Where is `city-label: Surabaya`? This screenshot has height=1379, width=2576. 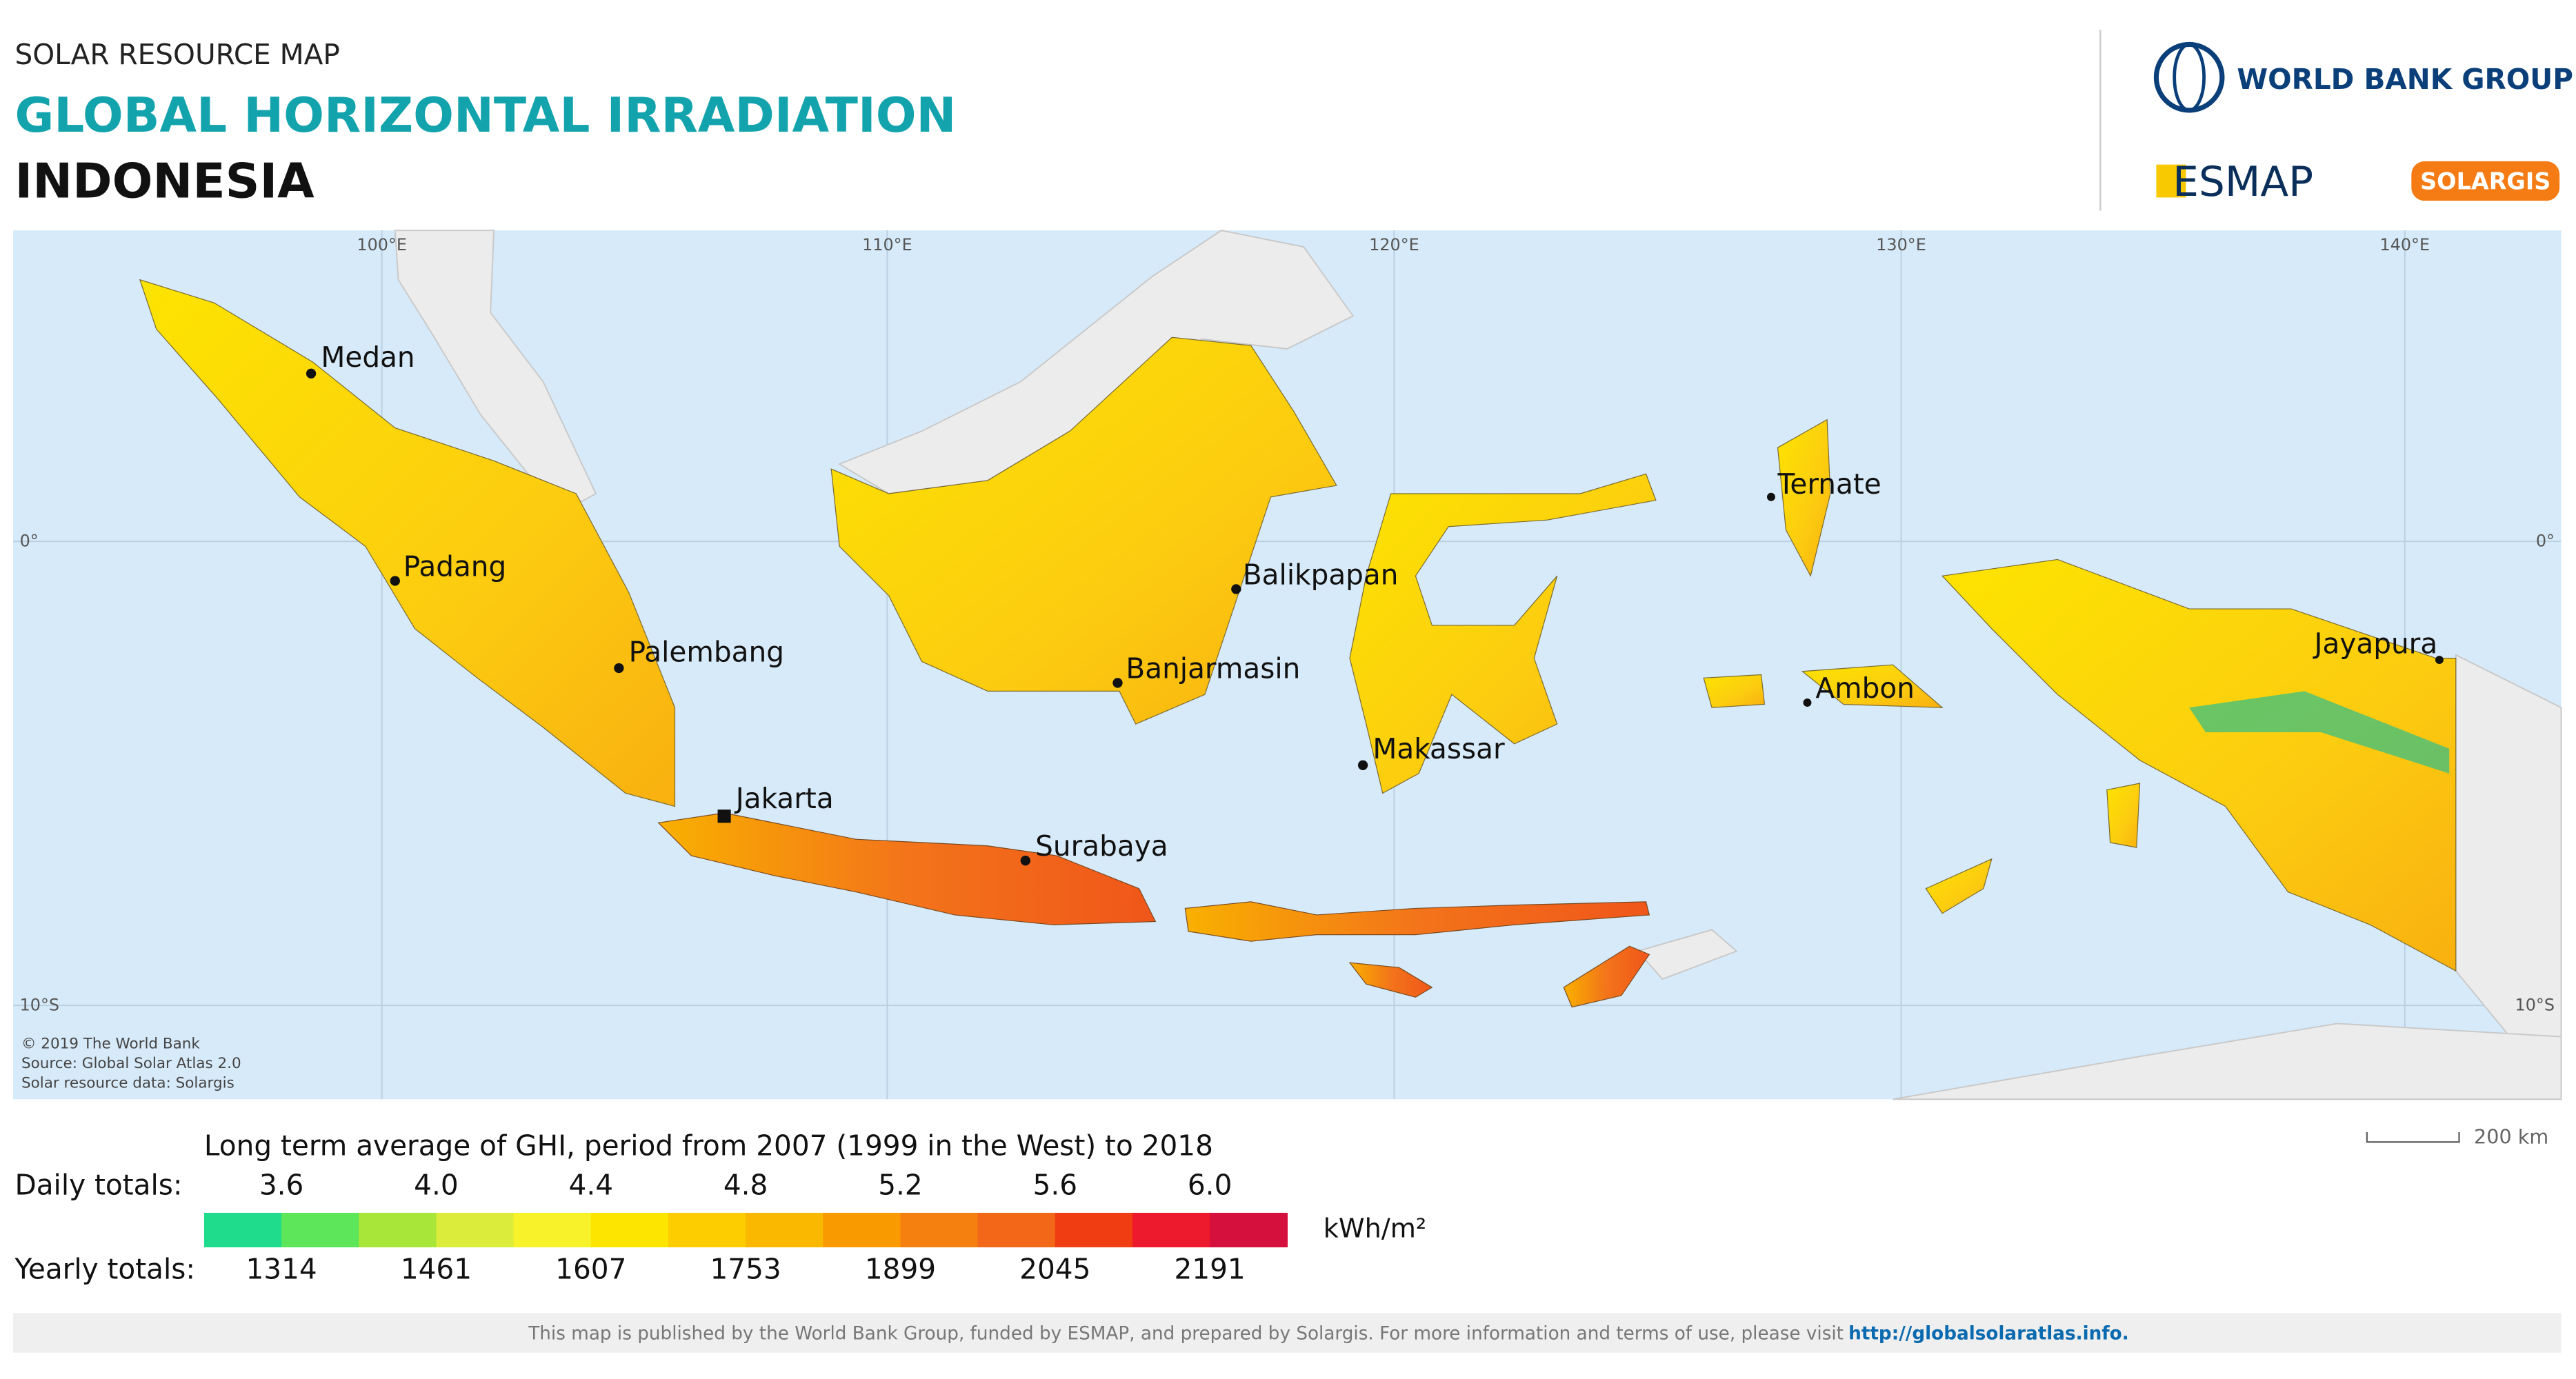
city-label: Surabaya is located at coordinates (1101, 846).